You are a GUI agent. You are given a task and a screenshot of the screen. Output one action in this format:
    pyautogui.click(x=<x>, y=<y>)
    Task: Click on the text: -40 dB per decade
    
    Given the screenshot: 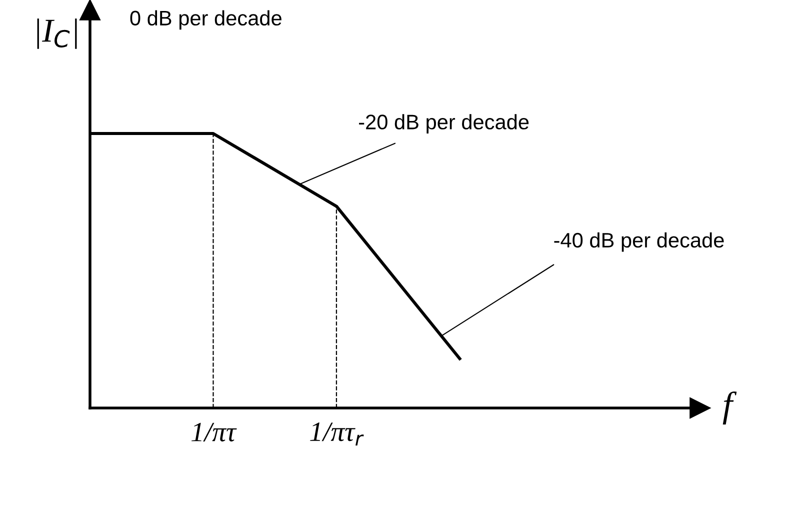 What is the action you would take?
    pyautogui.click(x=639, y=242)
    